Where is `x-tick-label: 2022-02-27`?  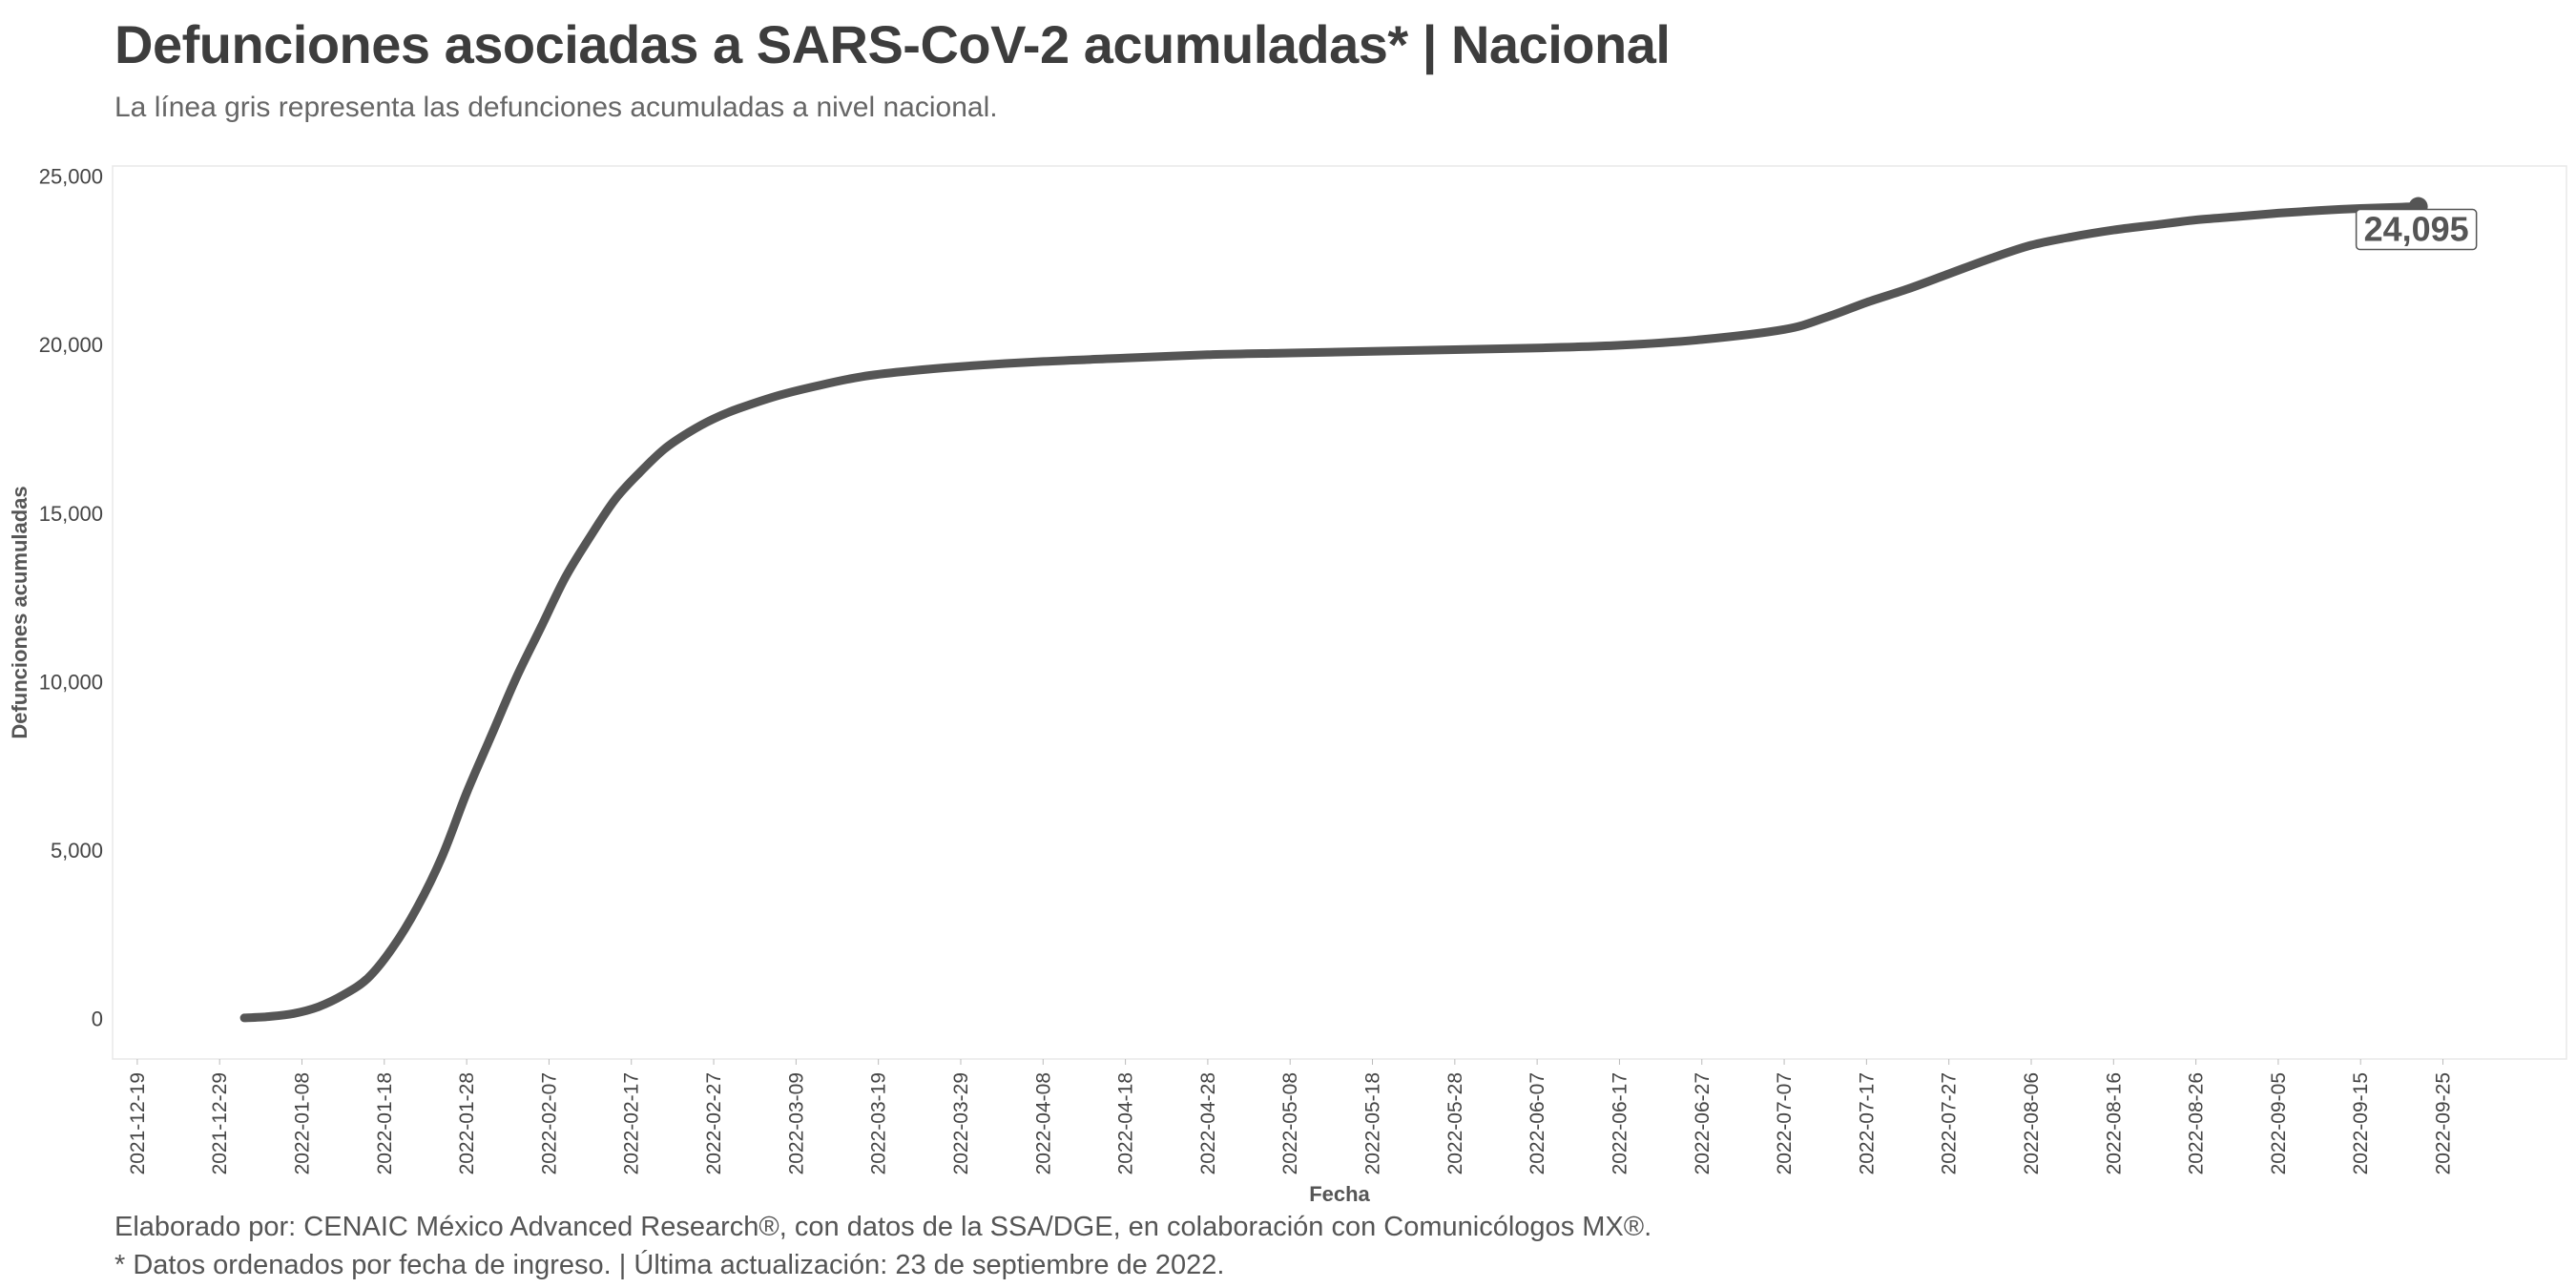 x-tick-label: 2022-02-27 is located at coordinates (714, 1123).